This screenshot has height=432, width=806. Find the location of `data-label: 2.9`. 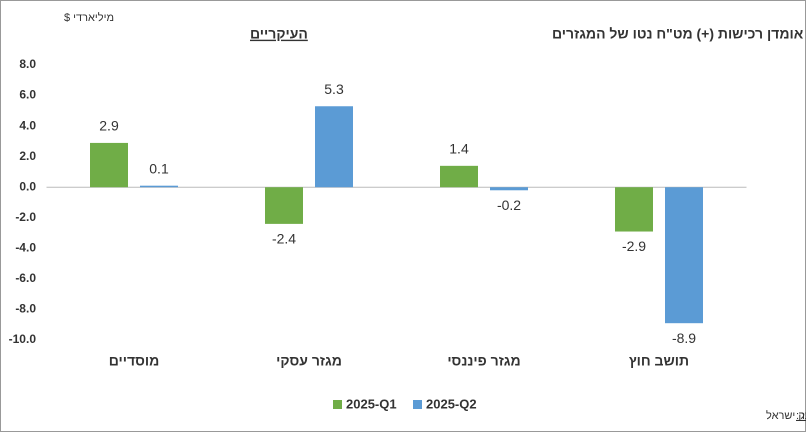

data-label: 2.9 is located at coordinates (109, 126).